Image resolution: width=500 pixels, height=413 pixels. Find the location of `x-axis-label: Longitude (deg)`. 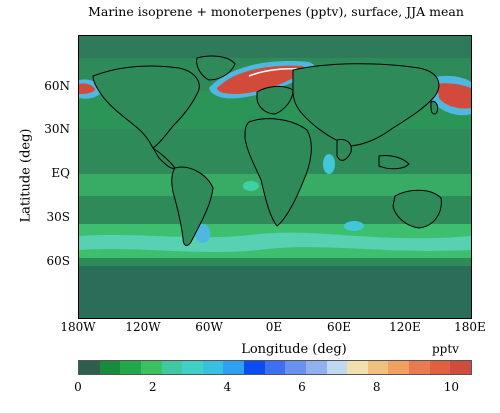

x-axis-label: Longitude (deg) is located at coordinates (294, 349).